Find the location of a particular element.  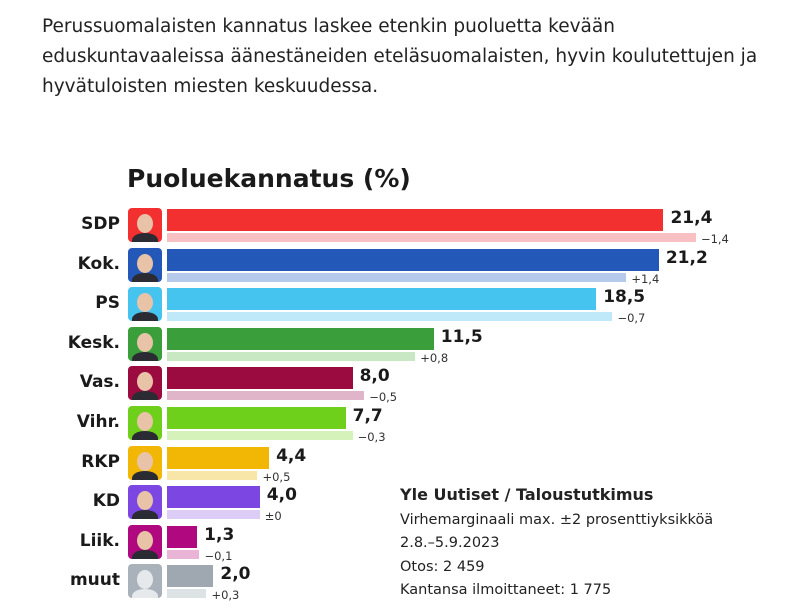

party-label: KD is located at coordinates (106, 501).